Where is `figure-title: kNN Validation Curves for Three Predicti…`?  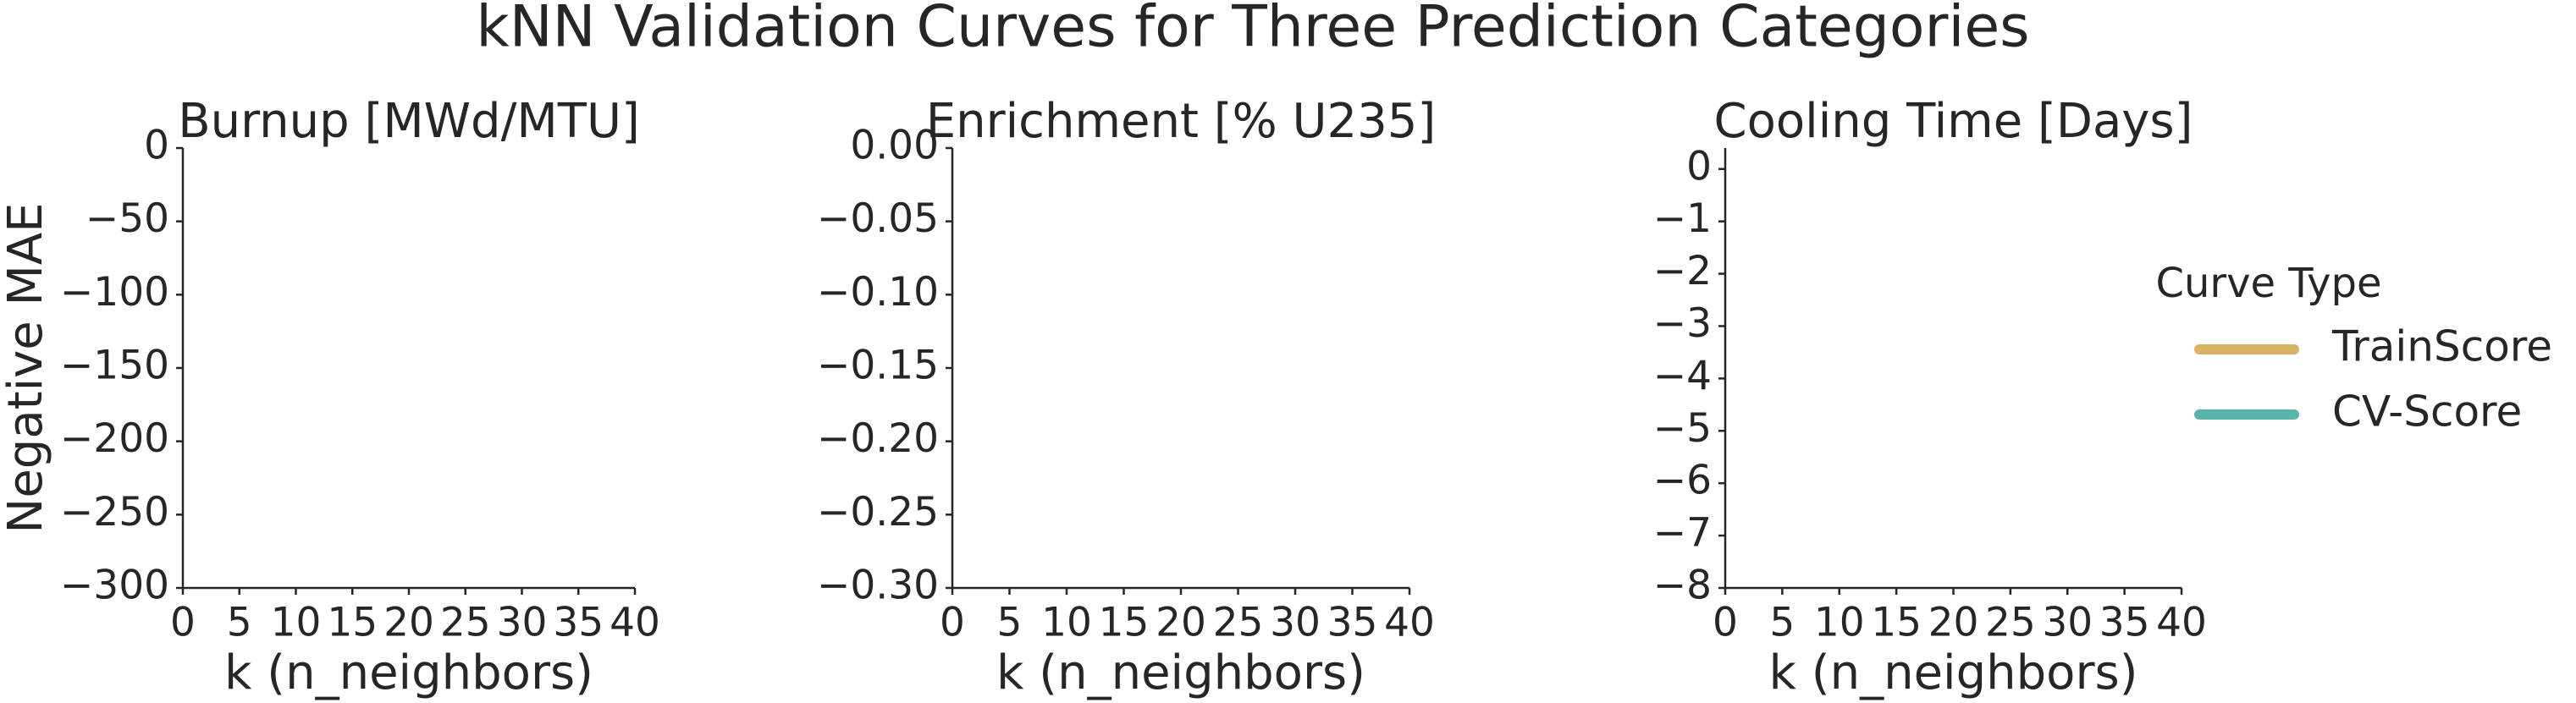
figure-title: kNN Validation Curves for Three Predicti… is located at coordinates (1252, 31).